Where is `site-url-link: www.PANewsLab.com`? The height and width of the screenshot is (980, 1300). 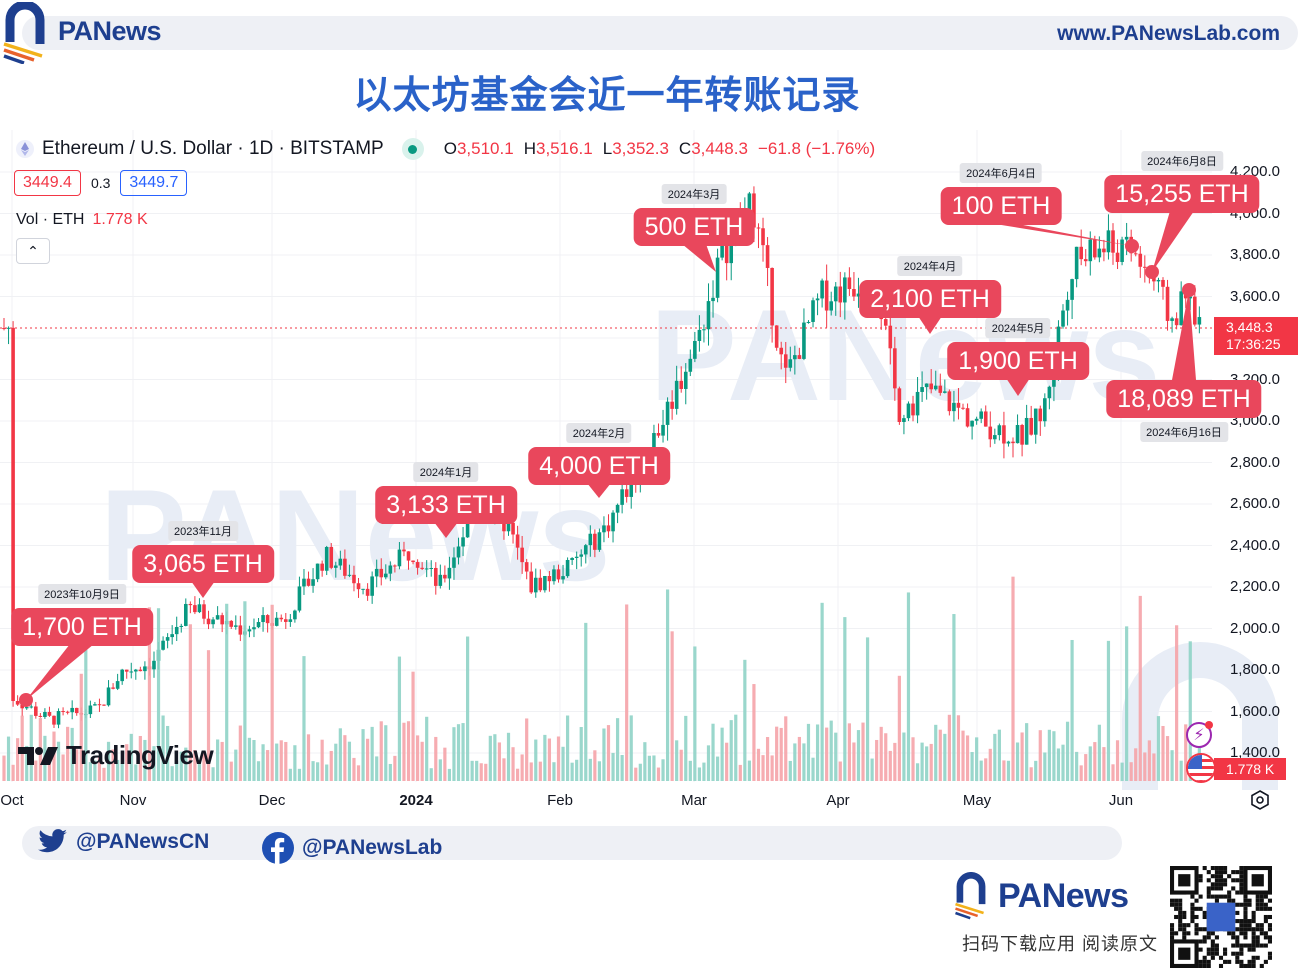
site-url-link: www.PANewsLab.com is located at coordinates (1168, 33).